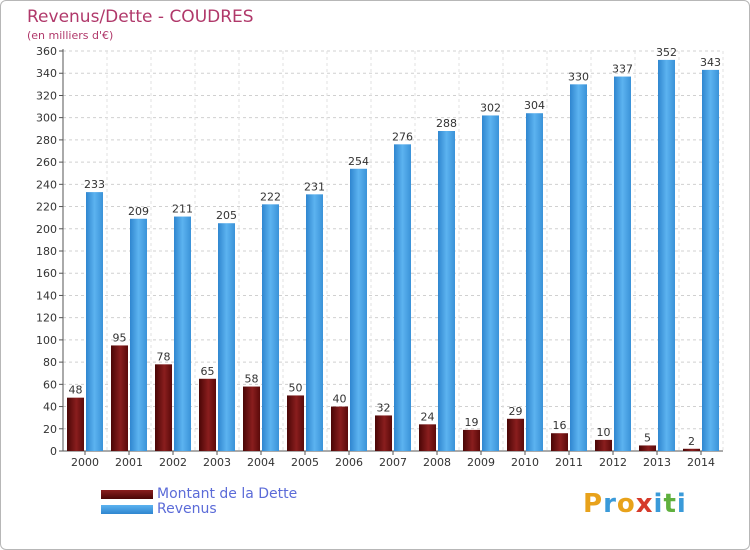 The width and height of the screenshot is (750, 550). What do you see at coordinates (270, 196) in the screenshot?
I see `data-label-revenue: 222` at bounding box center [270, 196].